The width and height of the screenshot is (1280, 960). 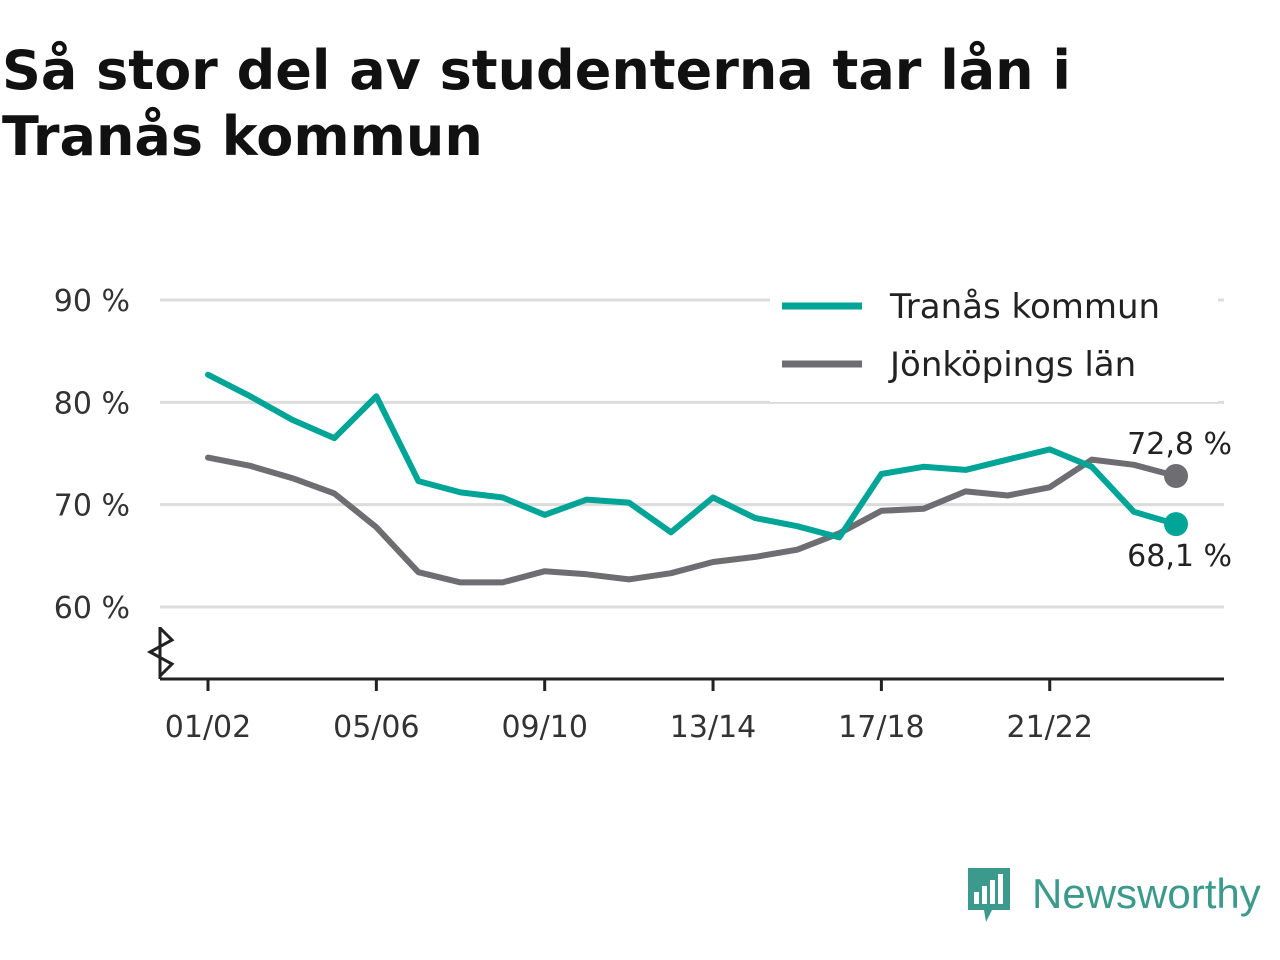 What do you see at coordinates (1050, 727) in the screenshot?
I see `x-tick-label: 21/22` at bounding box center [1050, 727].